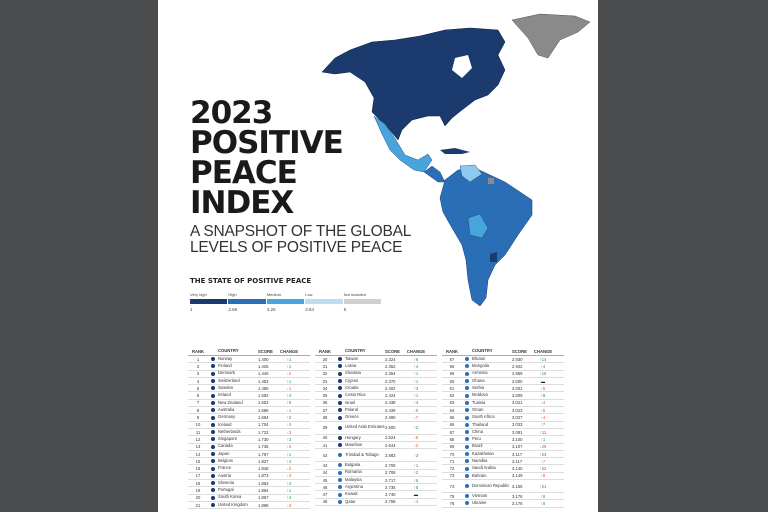  I want to click on change: ↑2, so click(289, 418).